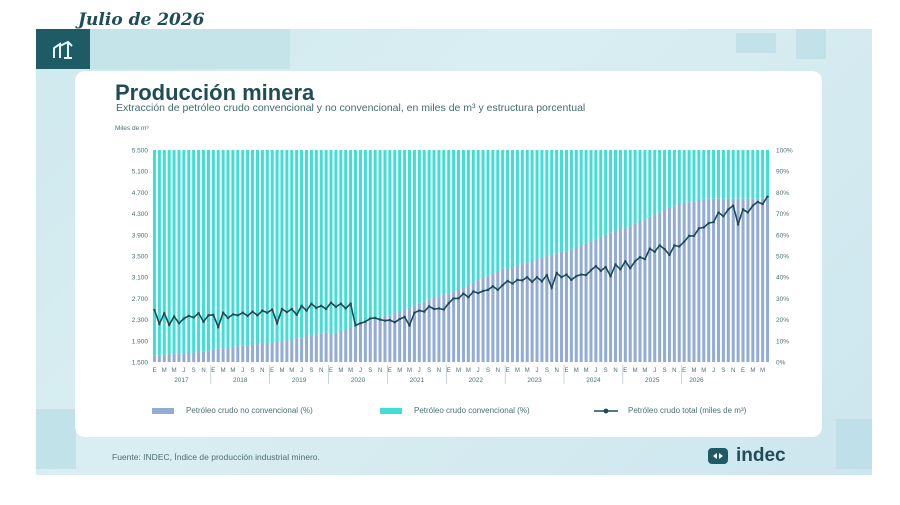 This screenshot has width=900, height=505. Describe the element at coordinates (140, 363) in the screenshot. I see `left-tick-label: 1.500` at that location.